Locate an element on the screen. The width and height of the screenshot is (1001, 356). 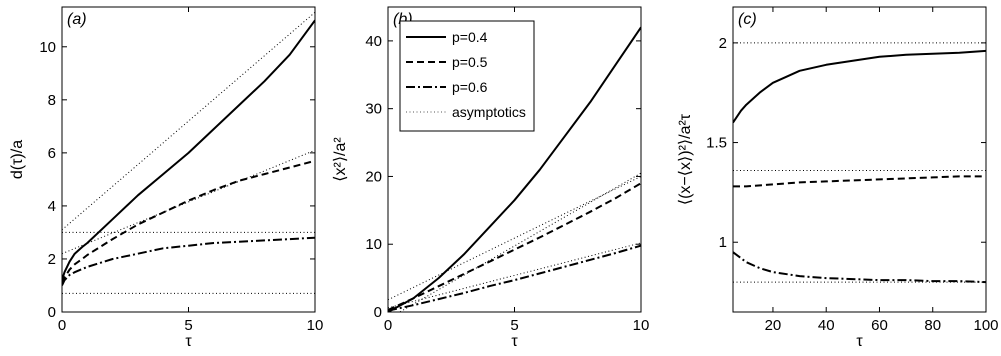
y-tick-label: 30 is located at coordinates (373, 109).